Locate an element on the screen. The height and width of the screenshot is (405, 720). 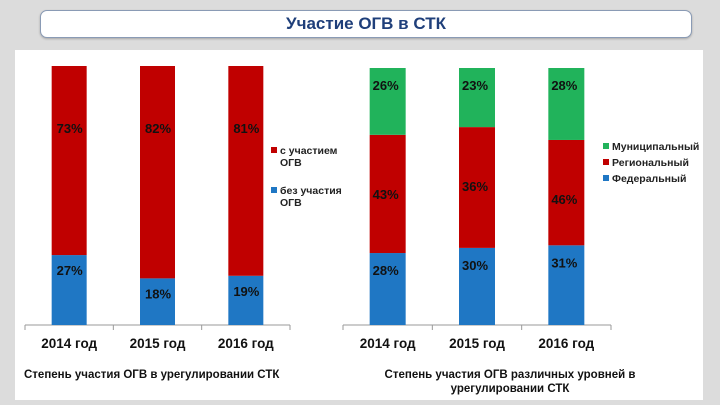
legend-label-без-участия-огв-line-2: ОГВ is located at coordinates (291, 203).